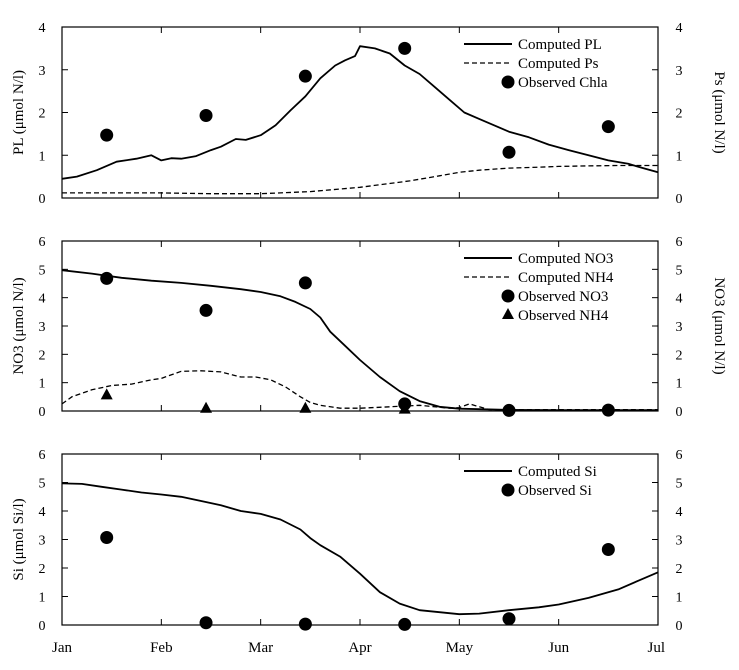 Image resolution: width=739 pixels, height=670 pixels. I want to click on y-axis-label: Si (μmol Si/l), so click(19, 539).